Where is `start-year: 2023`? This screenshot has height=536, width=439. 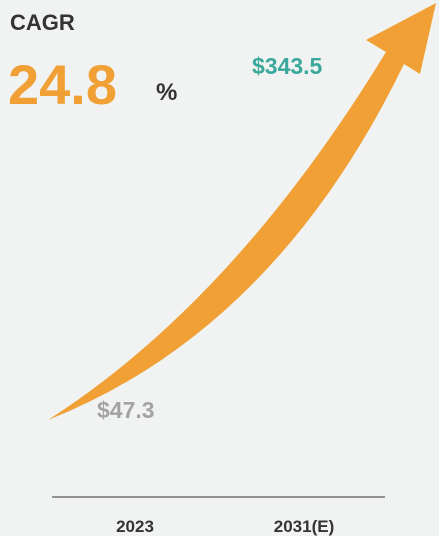
start-year: 2023 is located at coordinates (135, 526).